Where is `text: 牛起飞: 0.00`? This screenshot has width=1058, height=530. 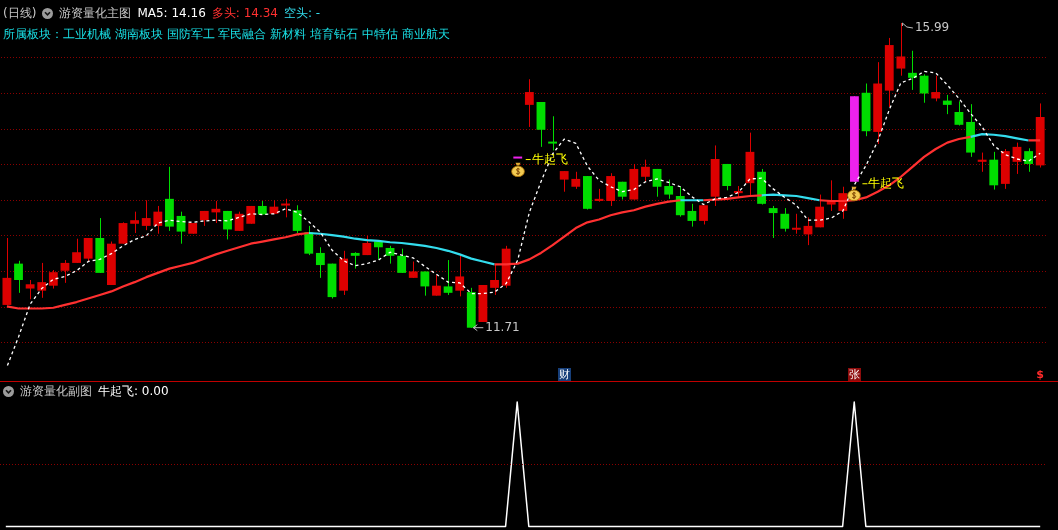
text: 牛起飞: 0.00 is located at coordinates (133, 391).